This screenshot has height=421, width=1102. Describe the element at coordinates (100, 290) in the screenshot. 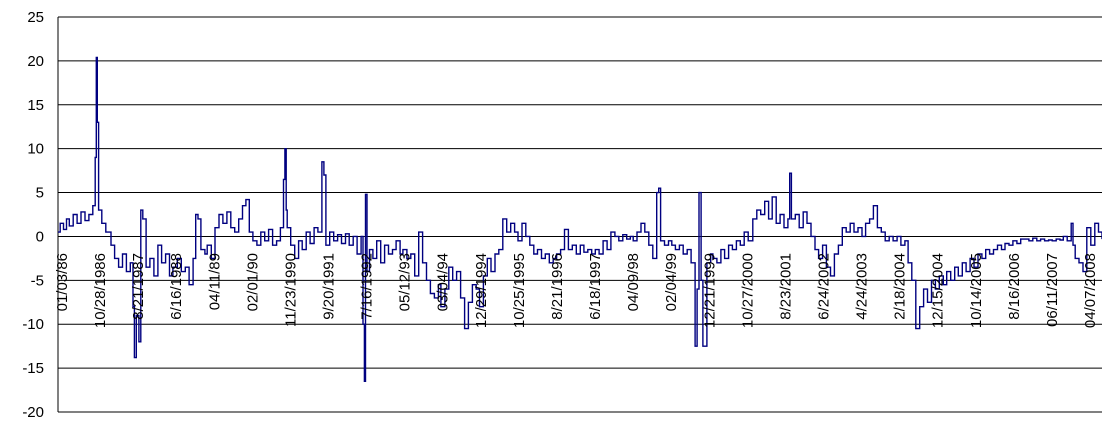

I see `x-tick-label: 10/28/1986` at that location.